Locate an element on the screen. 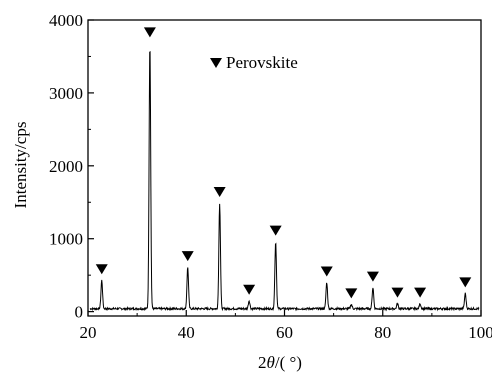 The width and height of the screenshot is (492, 378). y-axis-label: Intensity/cps is located at coordinates (20, 165).